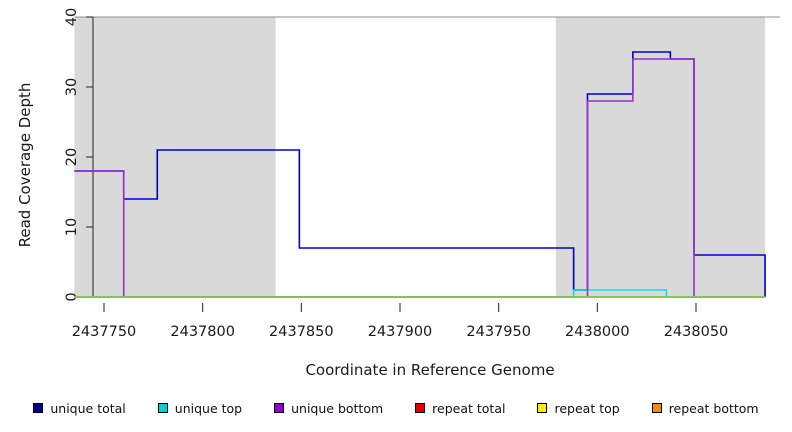 Image resolution: width=792 pixels, height=432 pixels. I want to click on y-tick-label-10: 10, so click(72, 227).